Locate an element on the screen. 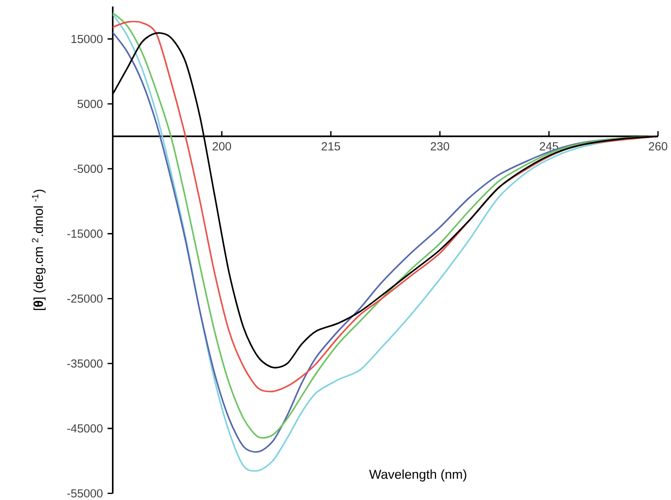 The height and width of the screenshot is (500, 671). y-tick-label: -45000 is located at coordinates (85, 428).